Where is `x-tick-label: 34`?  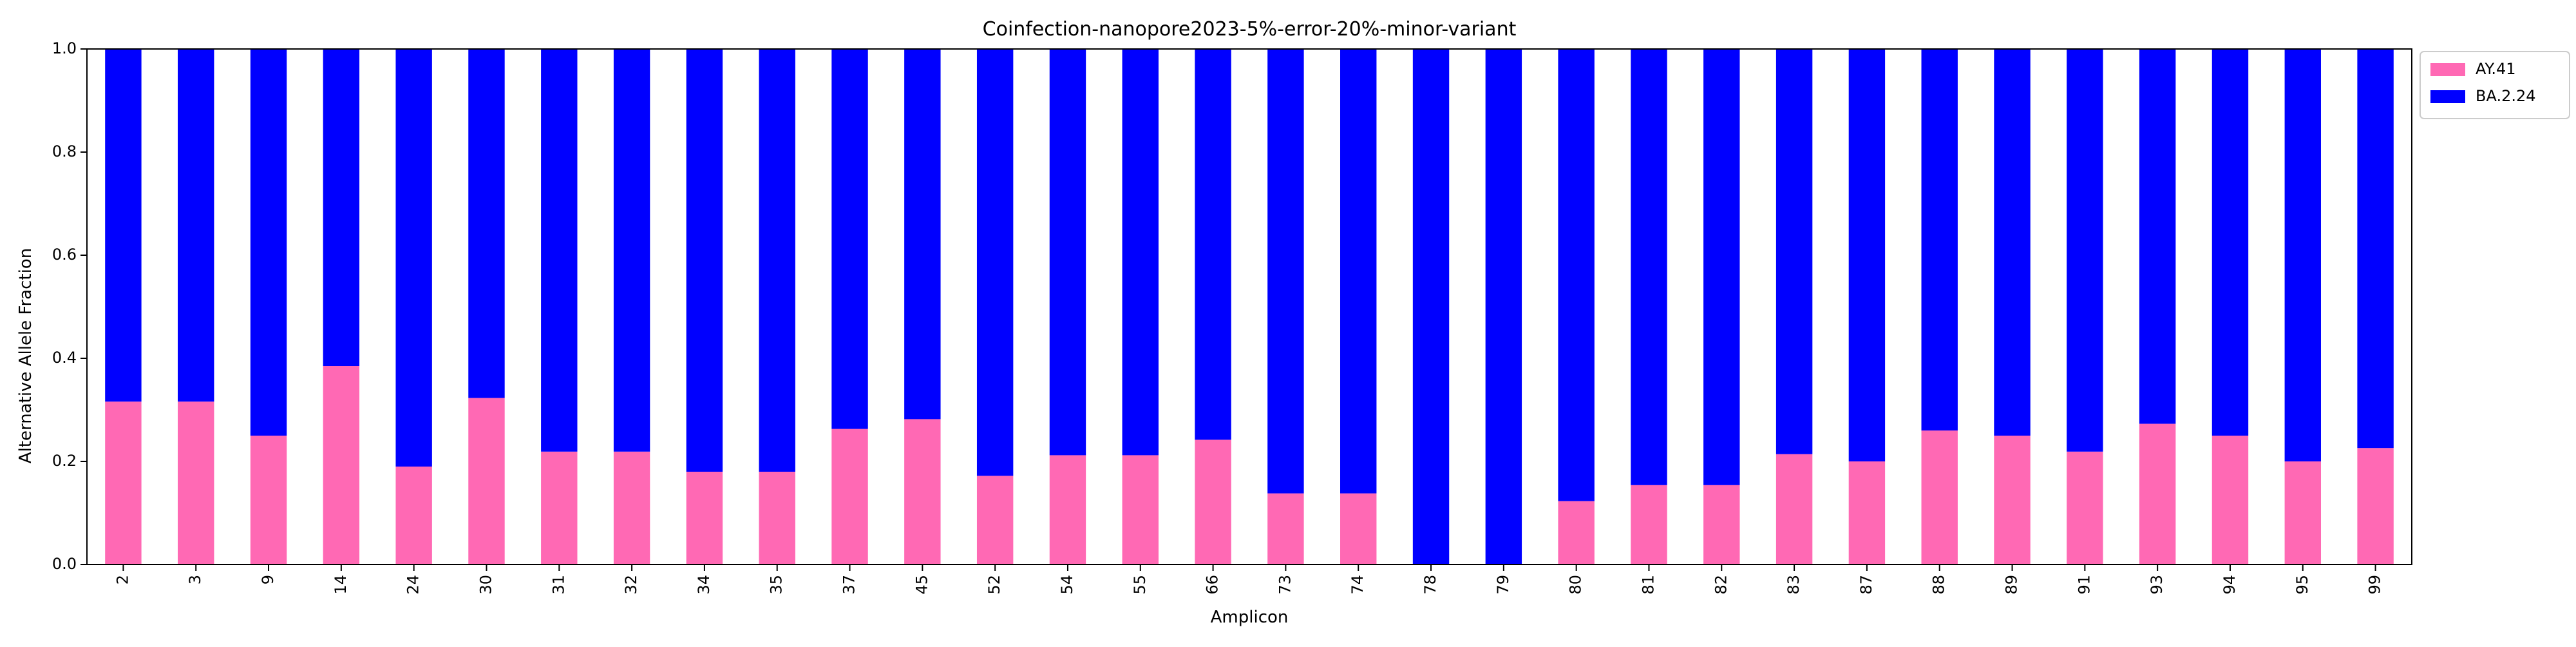 x-tick-label: 34 is located at coordinates (704, 585).